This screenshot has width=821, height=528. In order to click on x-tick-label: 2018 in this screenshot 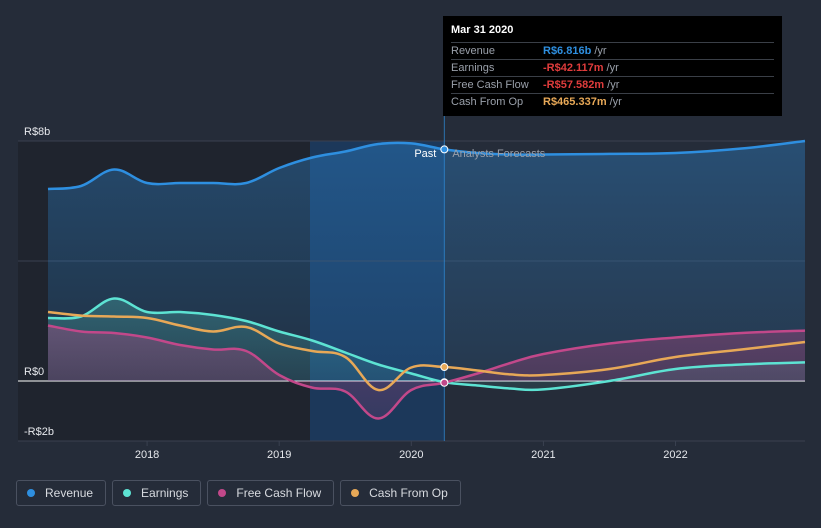, I will do `click(147, 455)`.